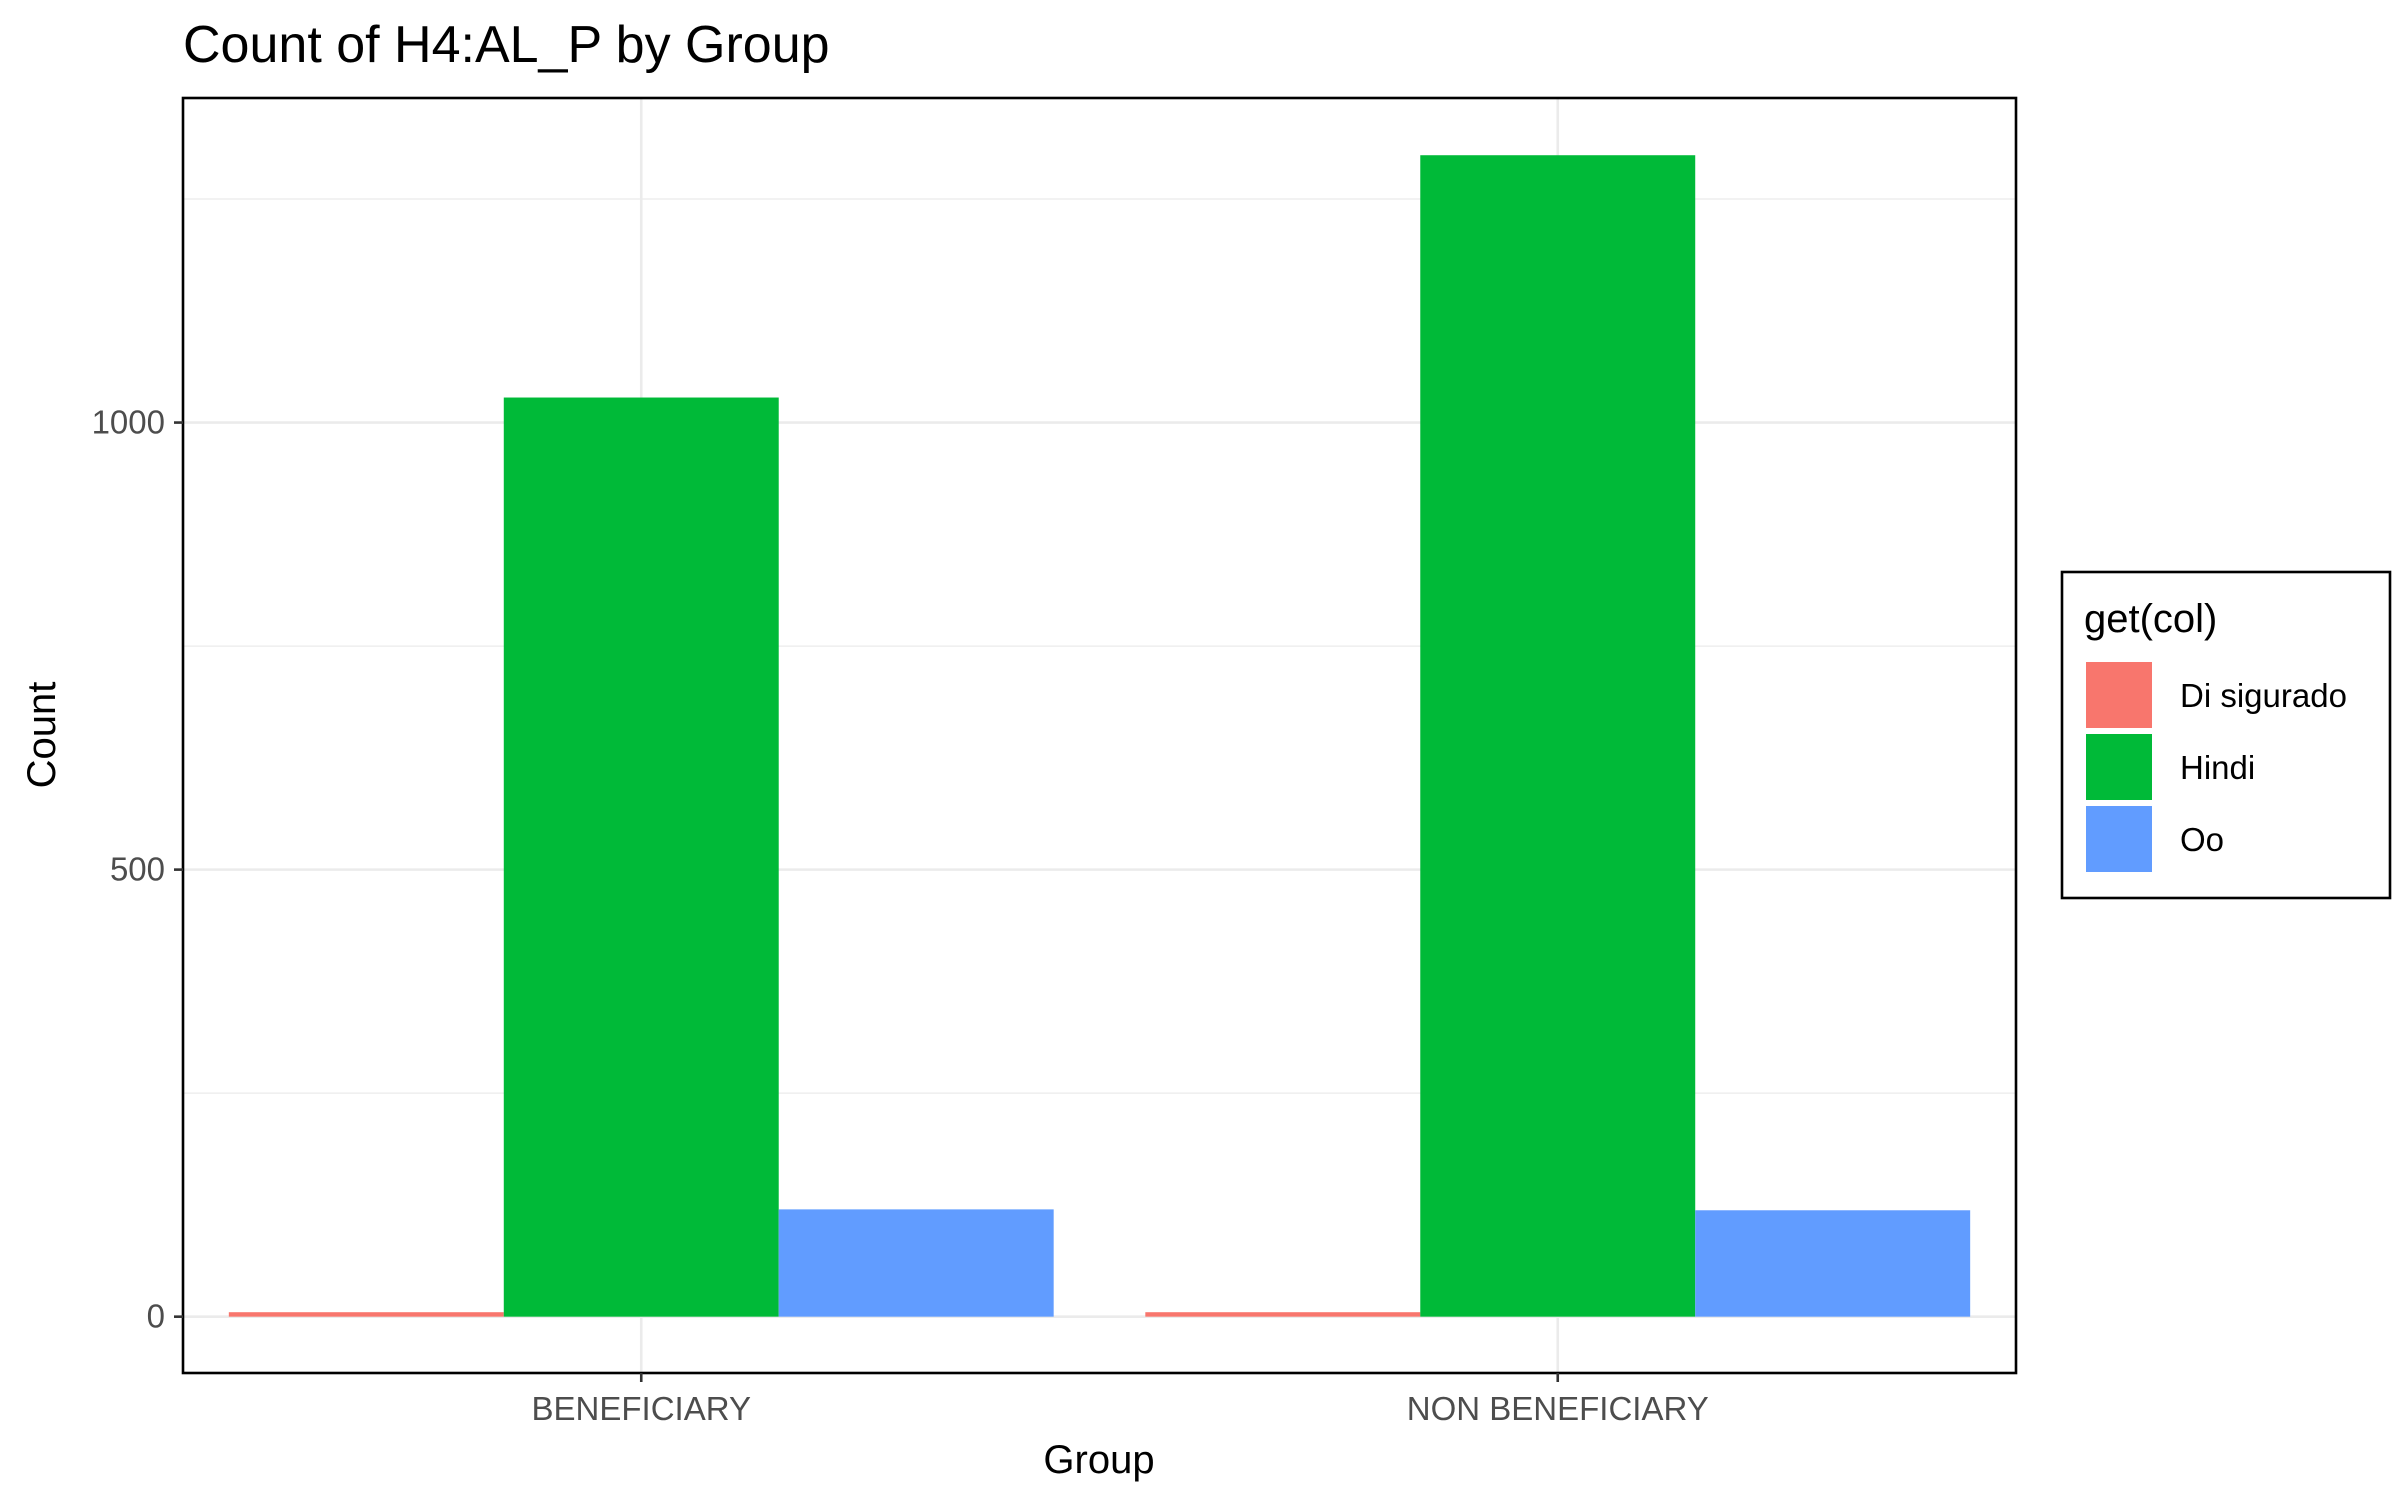 Image resolution: width=2400 pixels, height=1500 pixels. I want to click on bar-oo-non-beneficiary, so click(1833, 1263).